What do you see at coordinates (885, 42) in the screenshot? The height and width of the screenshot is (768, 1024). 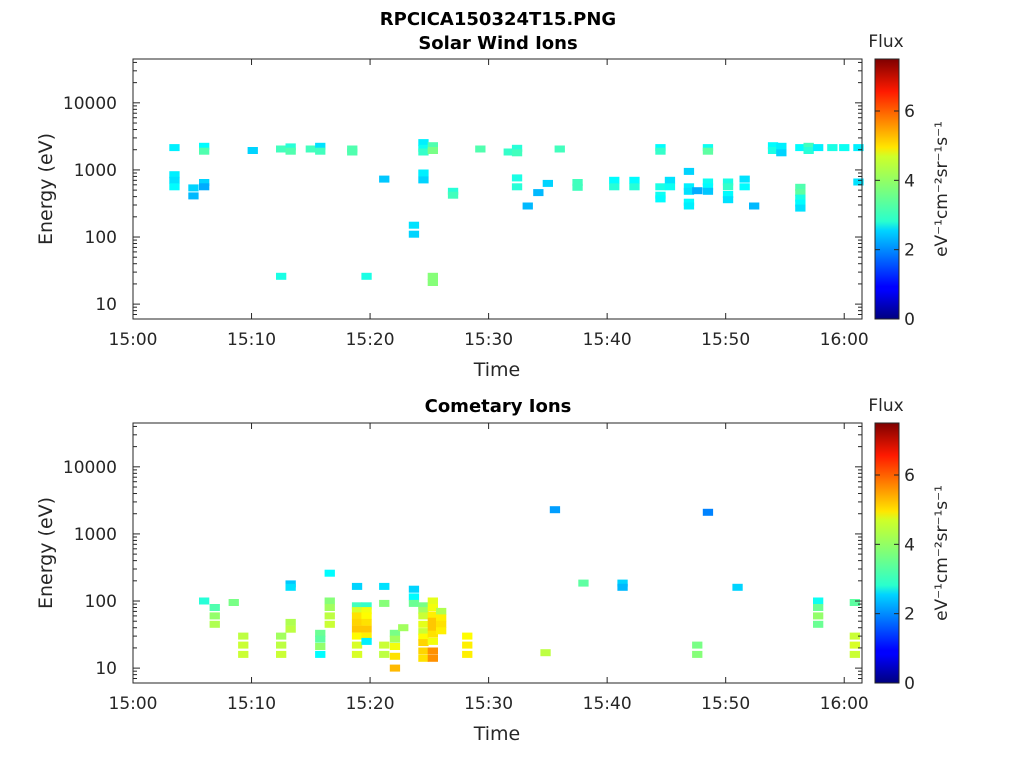 I see `colorbar-title: Flux` at bounding box center [885, 42].